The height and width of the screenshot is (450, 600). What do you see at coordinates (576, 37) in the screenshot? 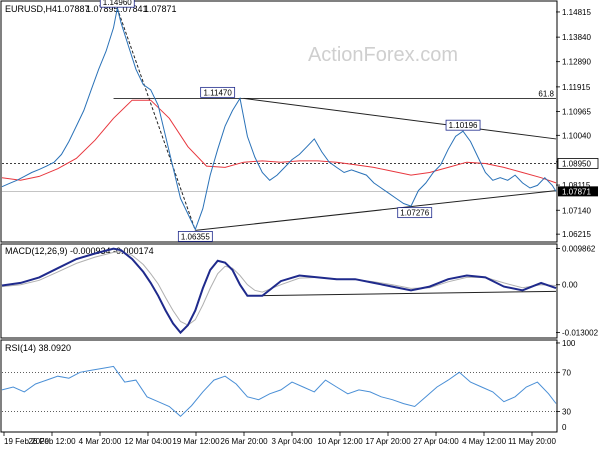
I see `price-y-tick-label: 1.13840` at bounding box center [576, 37].